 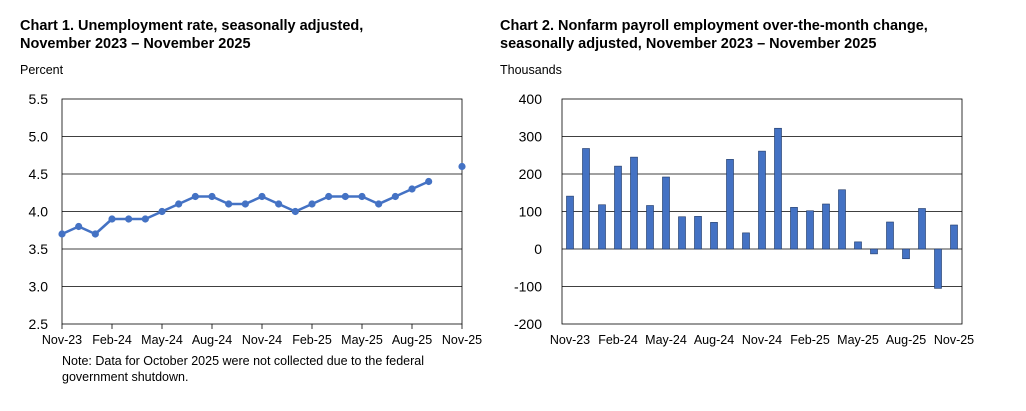 What do you see at coordinates (531, 212) in the screenshot?
I see `y-tick-label: 100` at bounding box center [531, 212].